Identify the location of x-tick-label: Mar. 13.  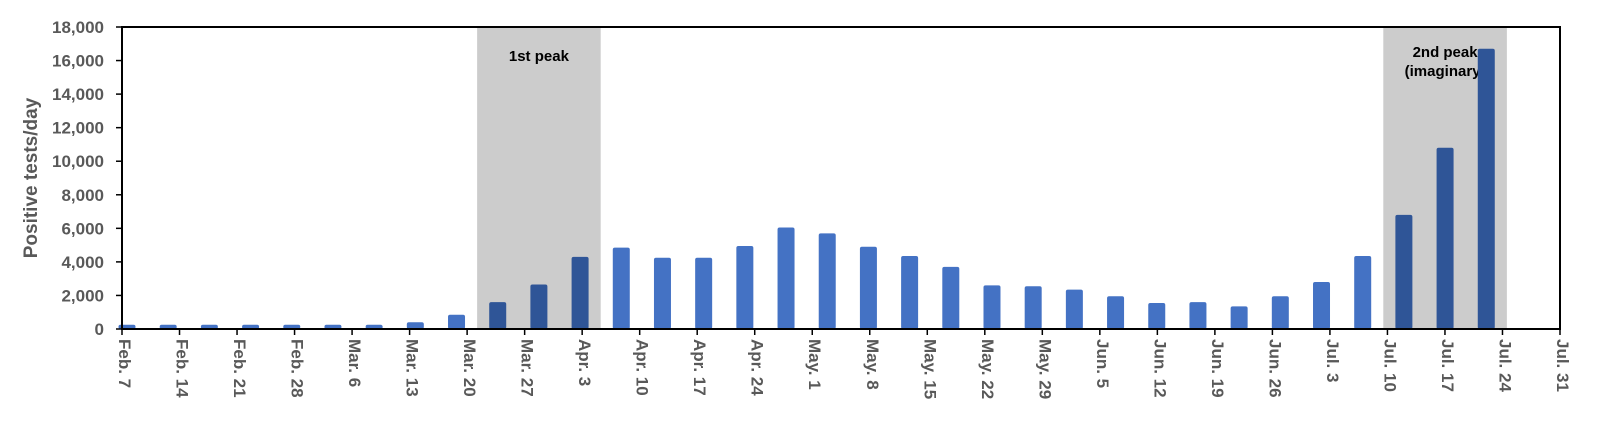
(412, 368).